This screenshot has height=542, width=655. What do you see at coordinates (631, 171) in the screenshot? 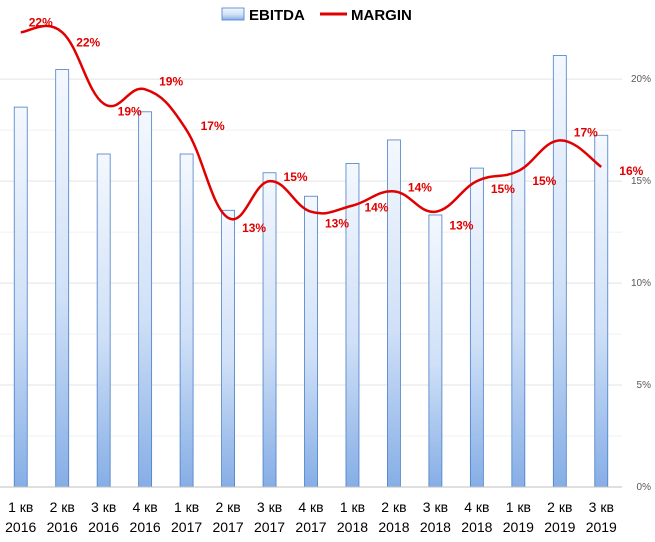
I see `margin-data-label: 16%` at bounding box center [631, 171].